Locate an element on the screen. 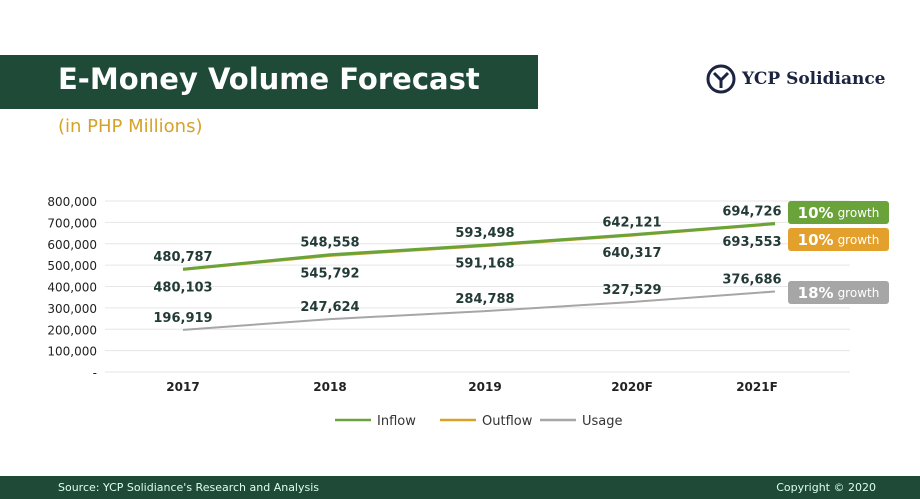 This screenshot has height=499, width=920. series-line-usage is located at coordinates (479, 310).